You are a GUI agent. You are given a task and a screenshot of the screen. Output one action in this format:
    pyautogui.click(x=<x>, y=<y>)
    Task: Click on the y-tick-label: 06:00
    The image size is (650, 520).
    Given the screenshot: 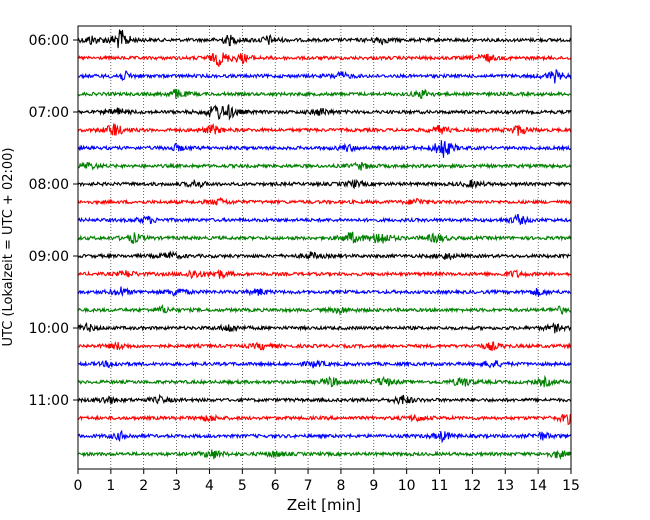 What is the action you would take?
    pyautogui.click(x=49, y=41)
    